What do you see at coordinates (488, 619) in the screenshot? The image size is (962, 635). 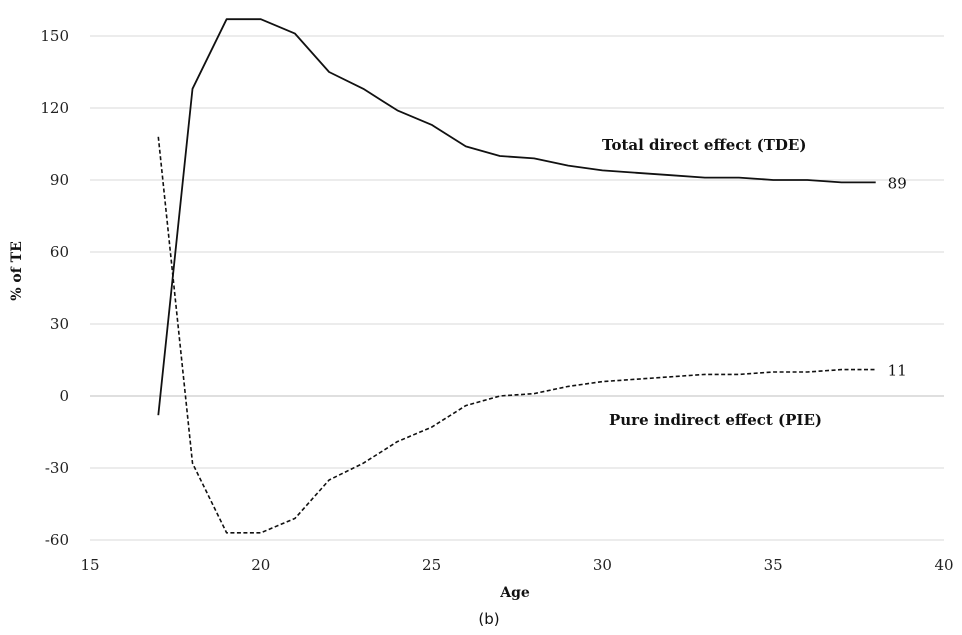 I see `figure-caption: (b)` at bounding box center [488, 619].